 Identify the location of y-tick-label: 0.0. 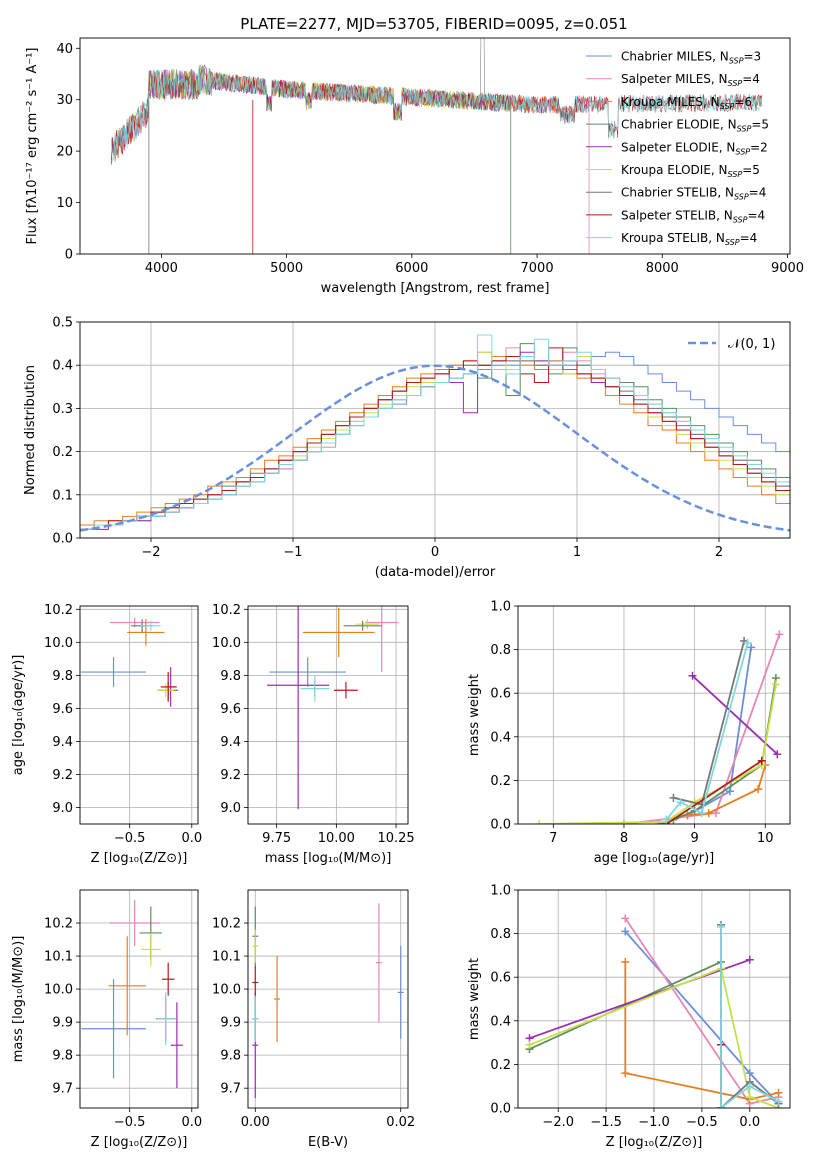
(500, 825).